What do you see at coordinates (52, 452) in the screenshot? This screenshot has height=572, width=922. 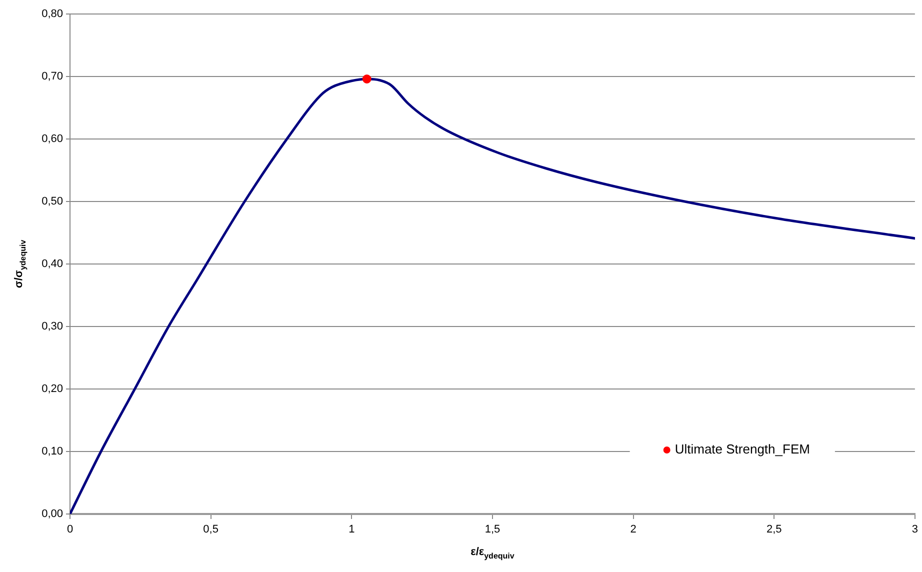 I see `y-tick-label: 0,10` at bounding box center [52, 452].